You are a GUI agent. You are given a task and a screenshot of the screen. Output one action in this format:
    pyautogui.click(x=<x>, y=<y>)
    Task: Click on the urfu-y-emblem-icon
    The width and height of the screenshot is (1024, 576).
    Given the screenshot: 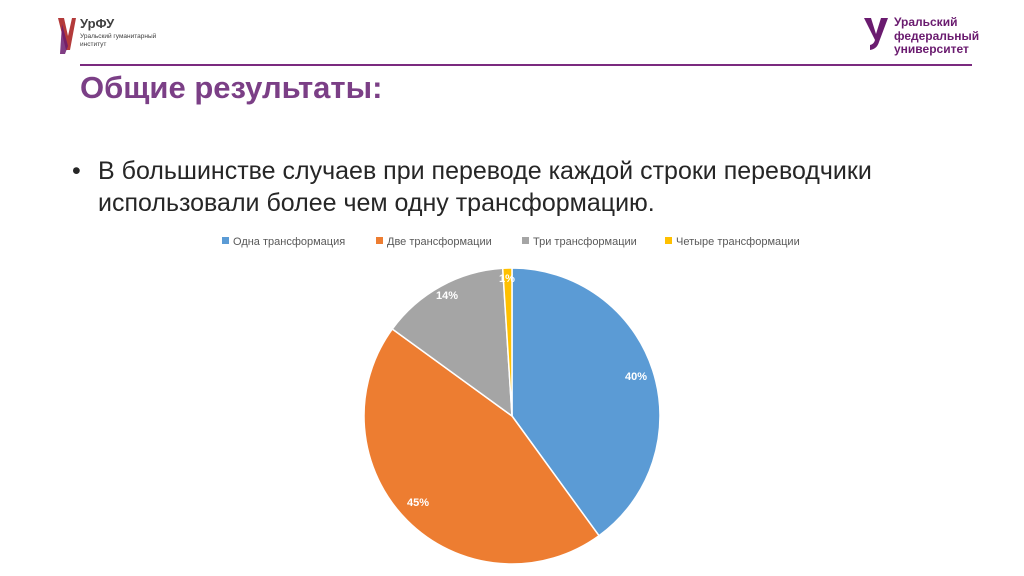 What is the action you would take?
    pyautogui.click(x=876, y=34)
    